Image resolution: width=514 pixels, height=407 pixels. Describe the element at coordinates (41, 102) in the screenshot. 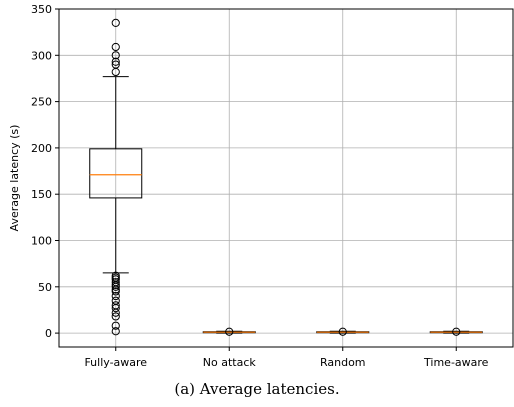

I see `y-tick-label: 250` at that location.